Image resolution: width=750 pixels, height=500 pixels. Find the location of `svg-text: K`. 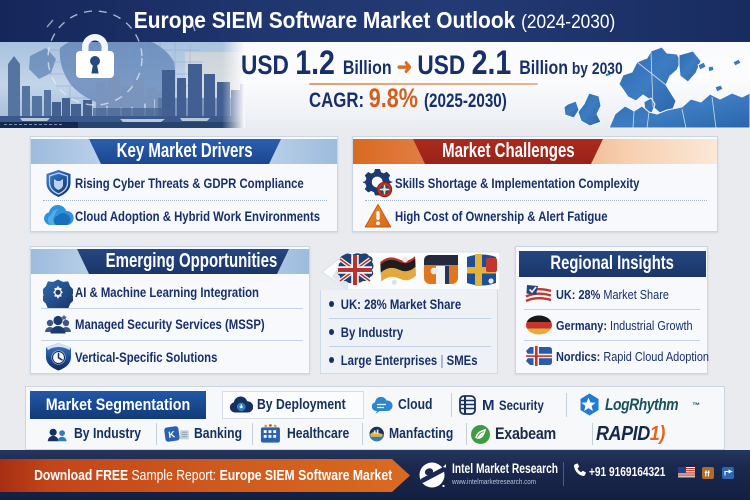

svg-text: K is located at coordinates (172, 434).